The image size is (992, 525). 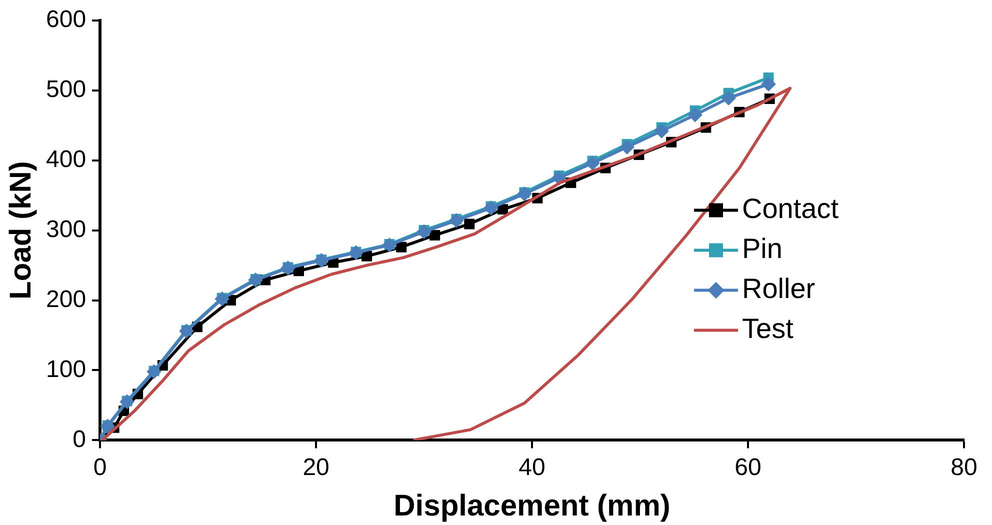 What do you see at coordinates (66, 89) in the screenshot?
I see `y-tick-label: 500` at bounding box center [66, 89].